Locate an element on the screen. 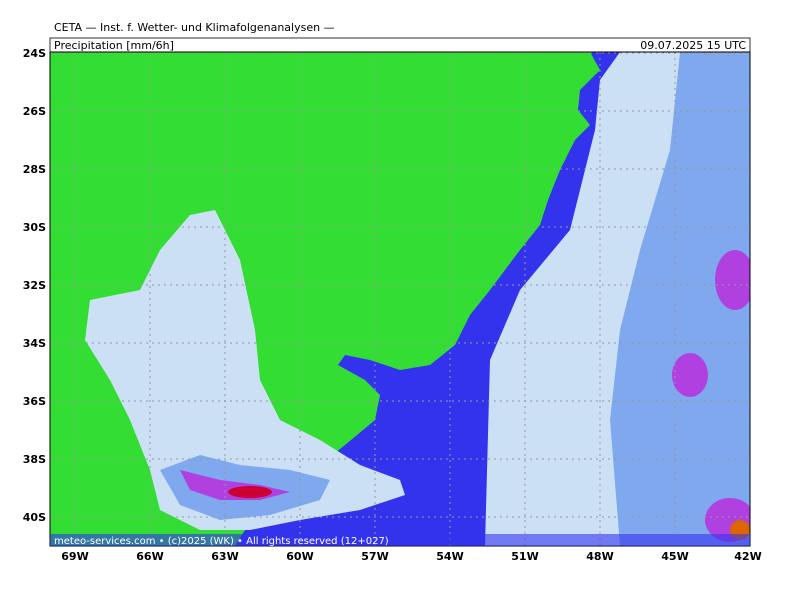 This screenshot has width=800, height=604. precip-moderate-east is located at coordinates (680, 299).